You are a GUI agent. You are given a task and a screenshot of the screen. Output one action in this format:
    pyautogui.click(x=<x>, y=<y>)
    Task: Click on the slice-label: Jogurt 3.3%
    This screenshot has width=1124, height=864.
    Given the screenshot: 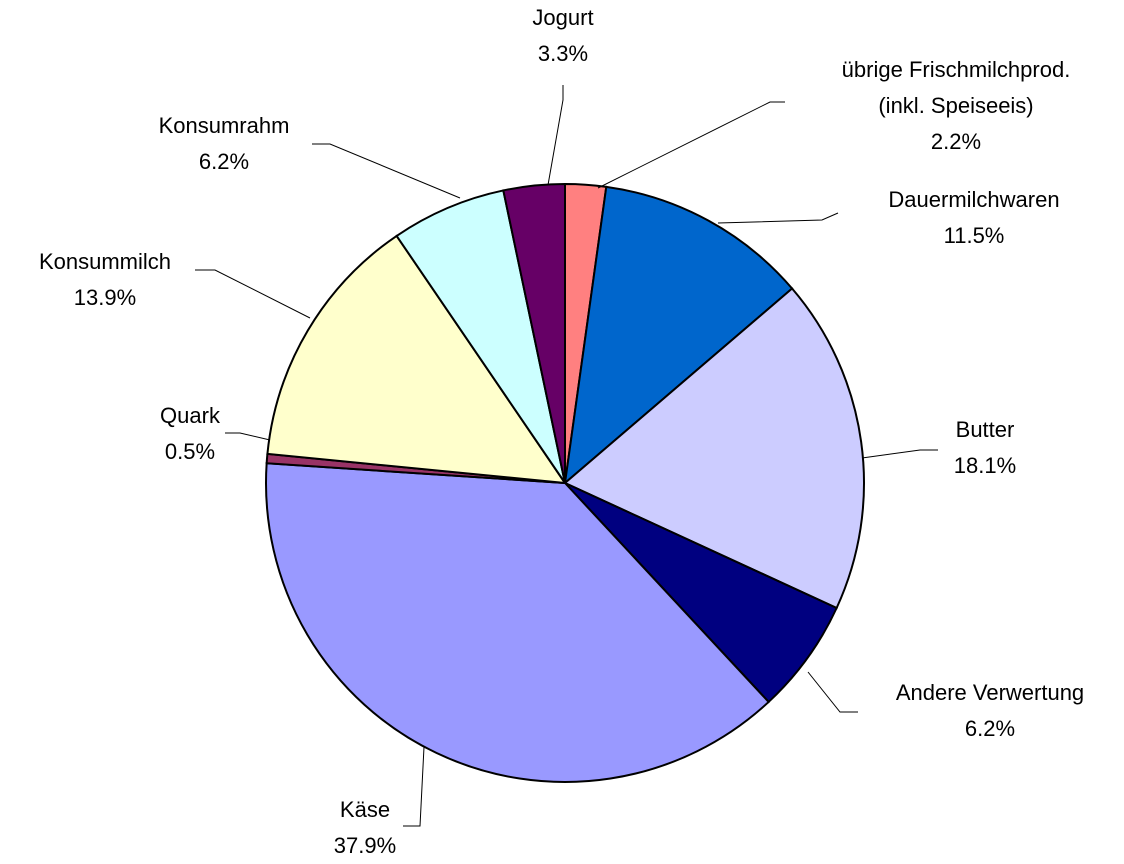 What is the action you would take?
    pyautogui.click(x=563, y=36)
    